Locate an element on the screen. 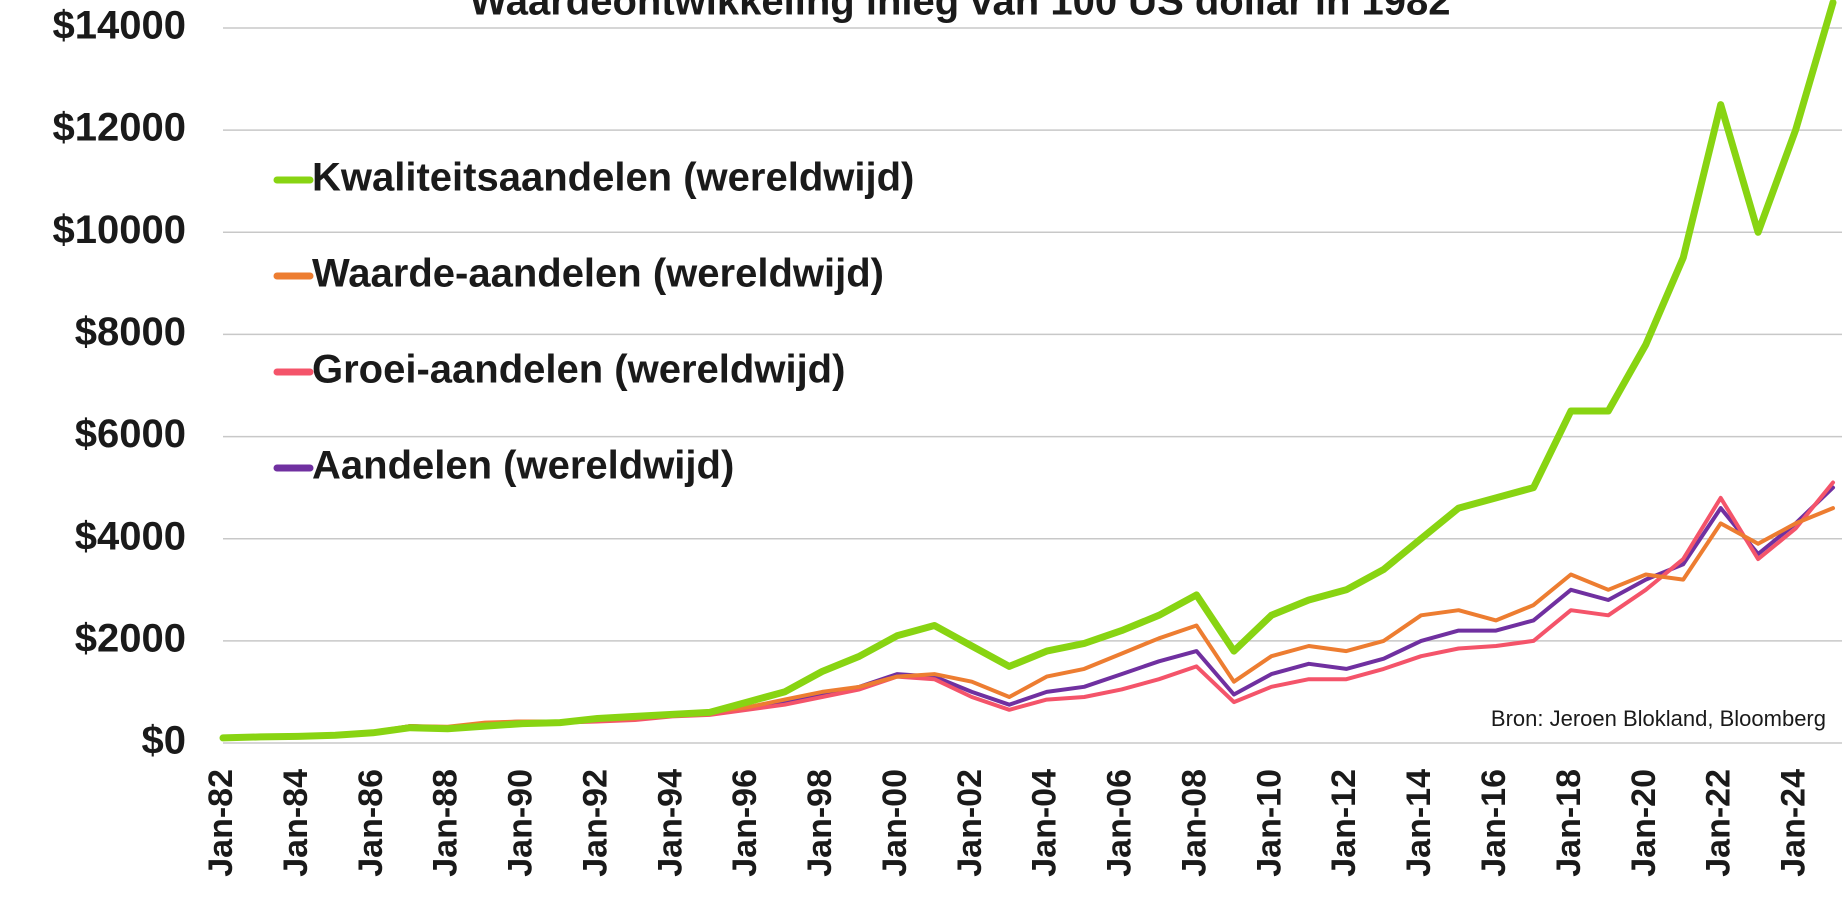  x-tick-label: Jan-16 is located at coordinates (1494, 823).